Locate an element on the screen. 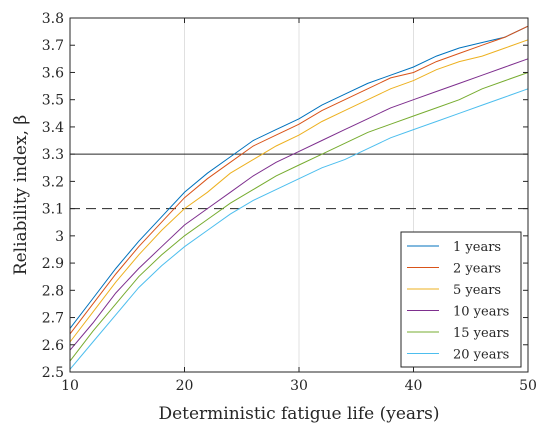  legend-box is located at coordinates (461, 299).